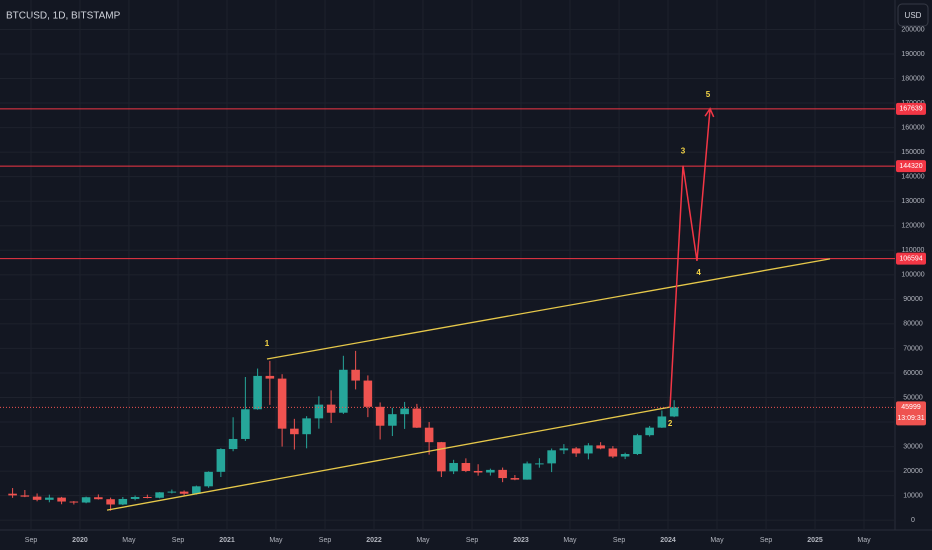 The image size is (932, 550). I want to click on current-price-label: 45999, so click(911, 407).